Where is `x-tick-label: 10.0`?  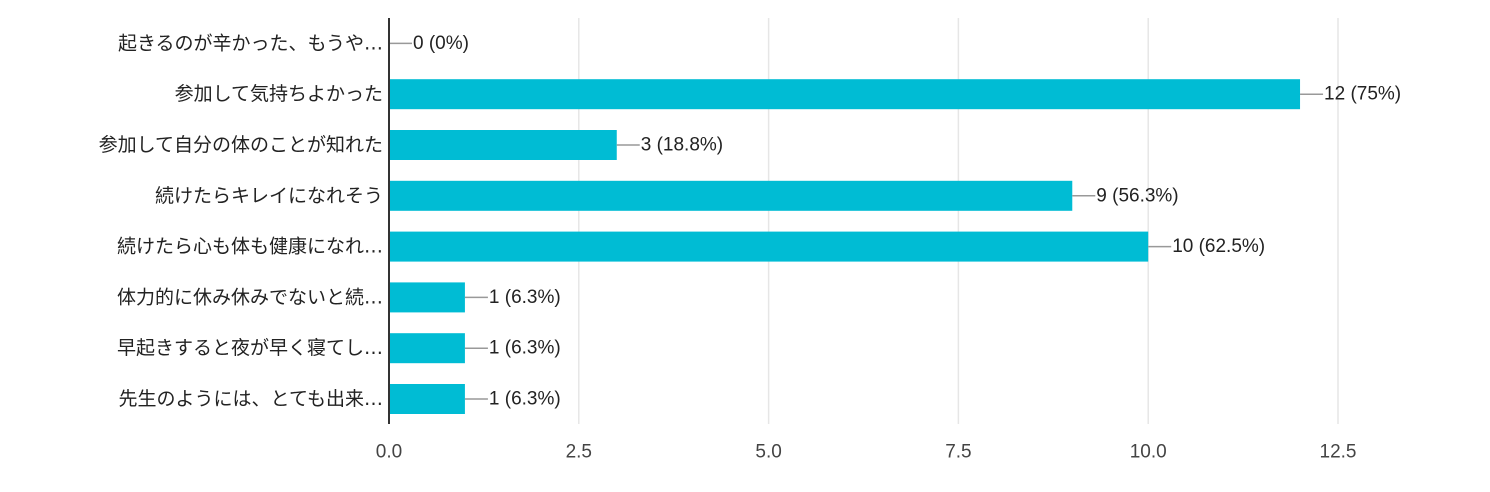
x-tick-label: 10.0 is located at coordinates (1148, 452).